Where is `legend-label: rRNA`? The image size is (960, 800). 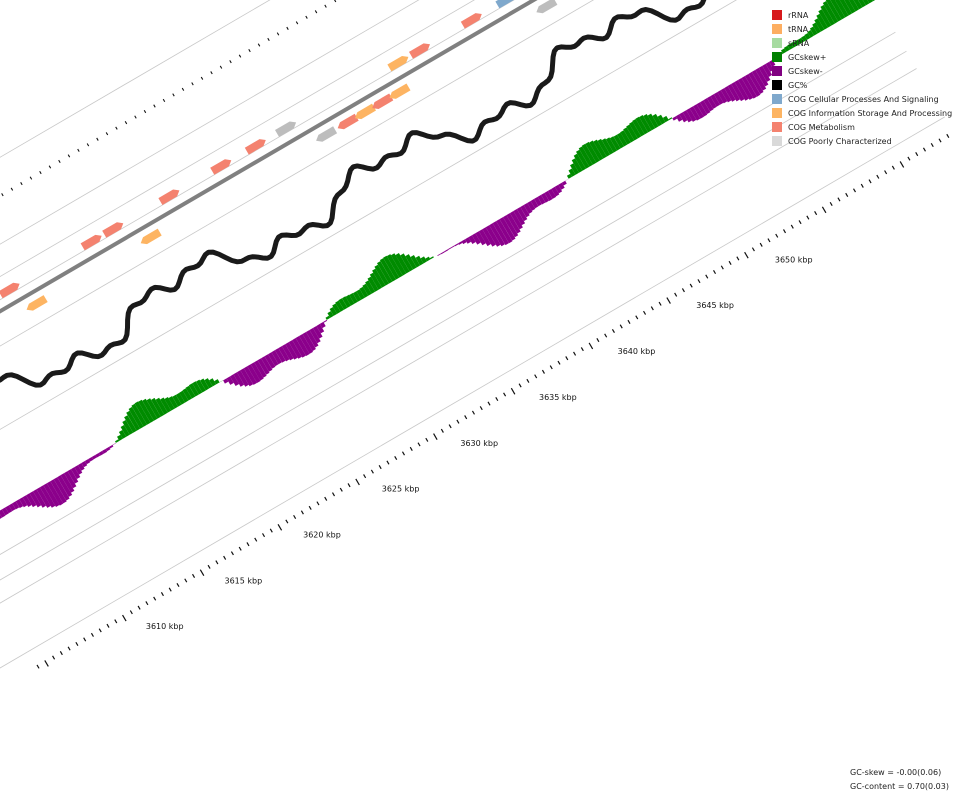 legend-label: rRNA is located at coordinates (798, 15).